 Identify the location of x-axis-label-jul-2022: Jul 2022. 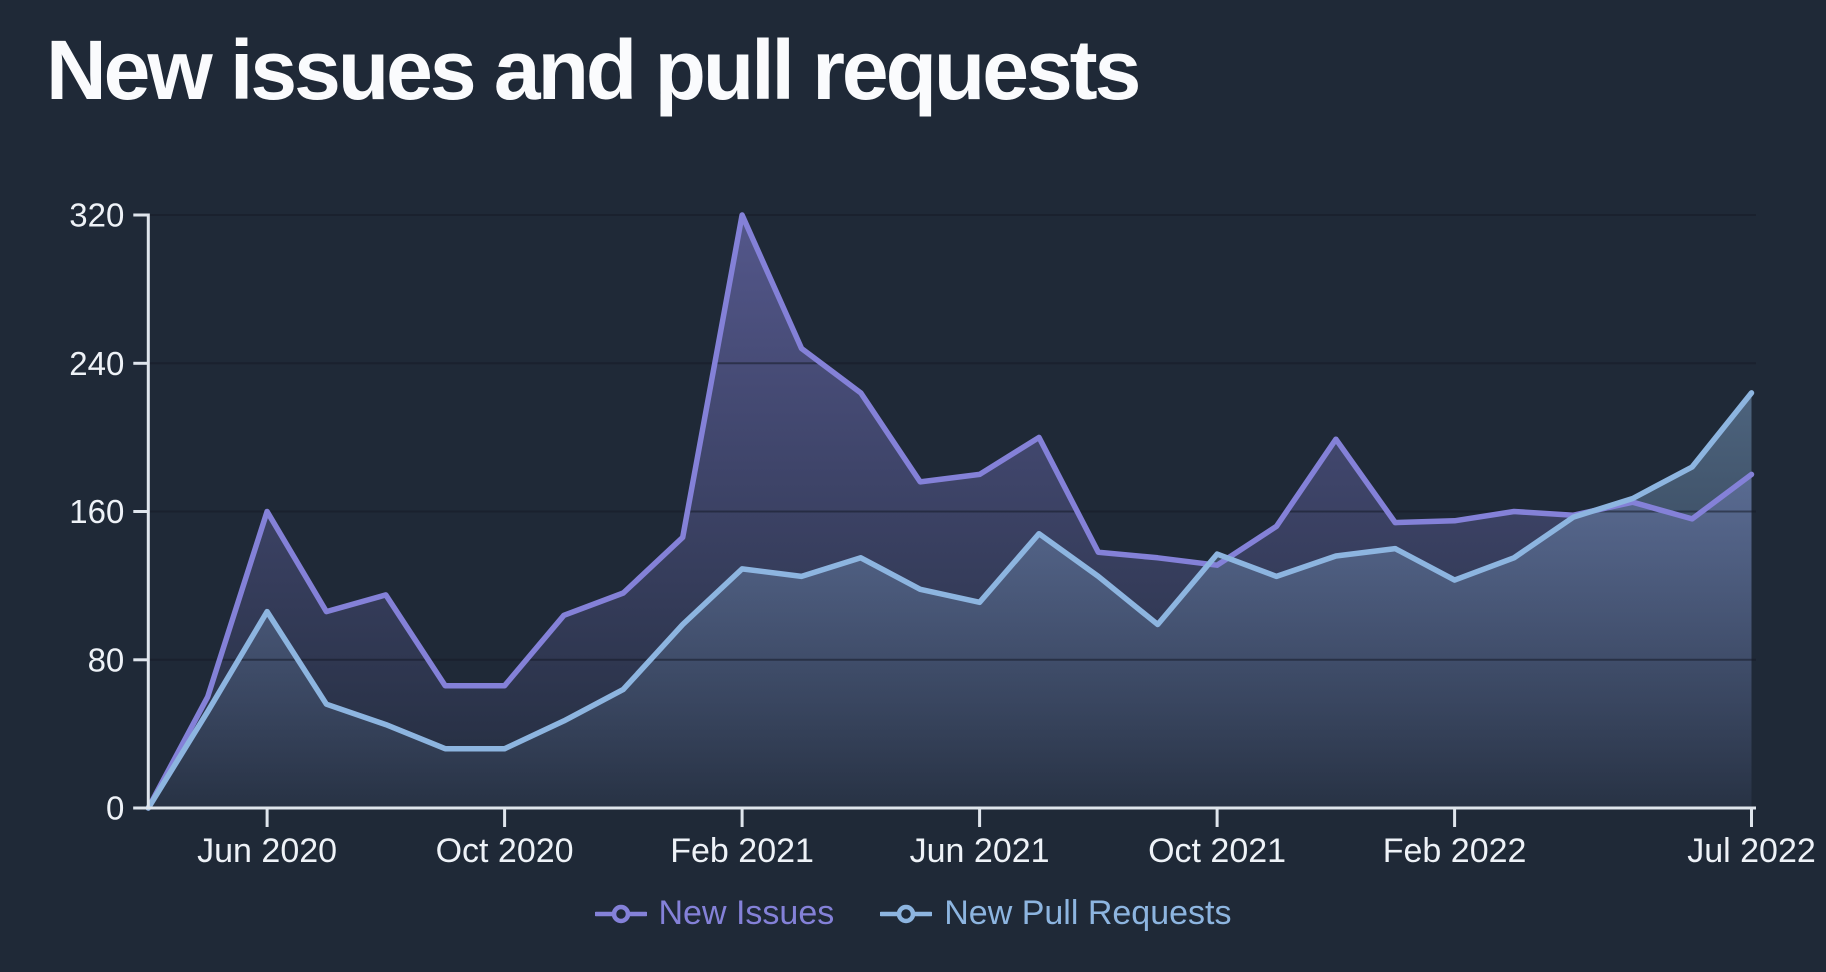
(1751, 851).